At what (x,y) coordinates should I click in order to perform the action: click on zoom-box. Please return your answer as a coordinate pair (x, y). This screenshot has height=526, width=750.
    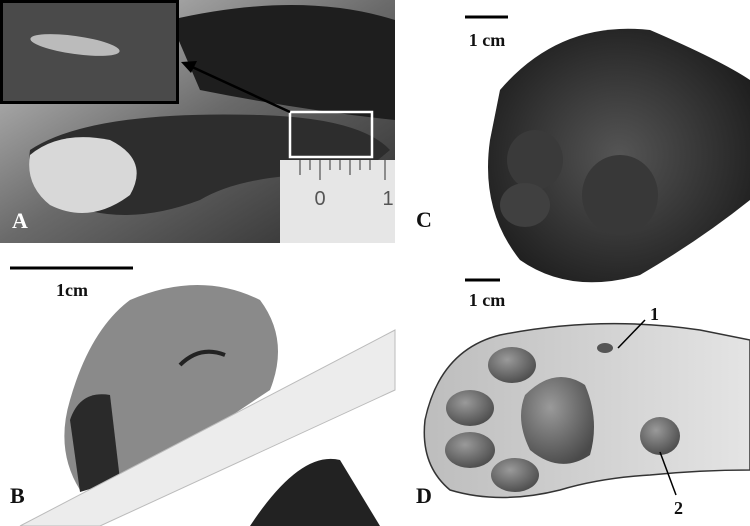
    Looking at the image, I should click on (331, 134).